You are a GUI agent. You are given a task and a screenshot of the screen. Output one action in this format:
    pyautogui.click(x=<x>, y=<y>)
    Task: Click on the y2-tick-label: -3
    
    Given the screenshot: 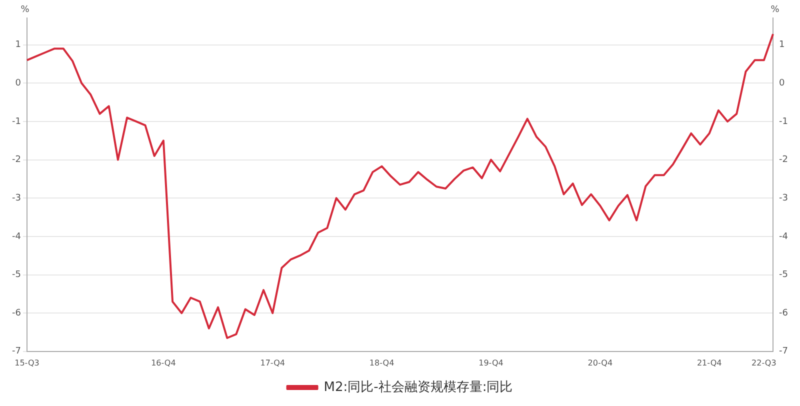 What is the action you would take?
    pyautogui.click(x=783, y=198)
    